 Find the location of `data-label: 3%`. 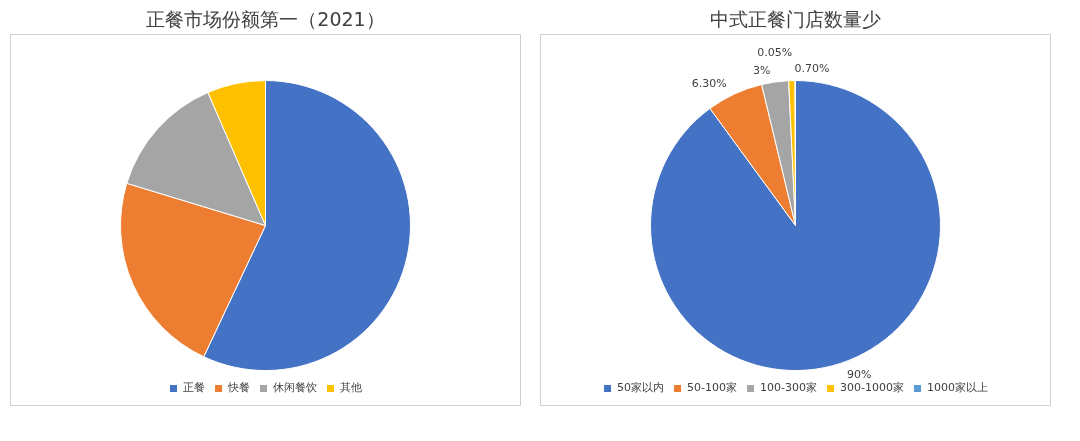

data-label: 3% is located at coordinates (762, 70).